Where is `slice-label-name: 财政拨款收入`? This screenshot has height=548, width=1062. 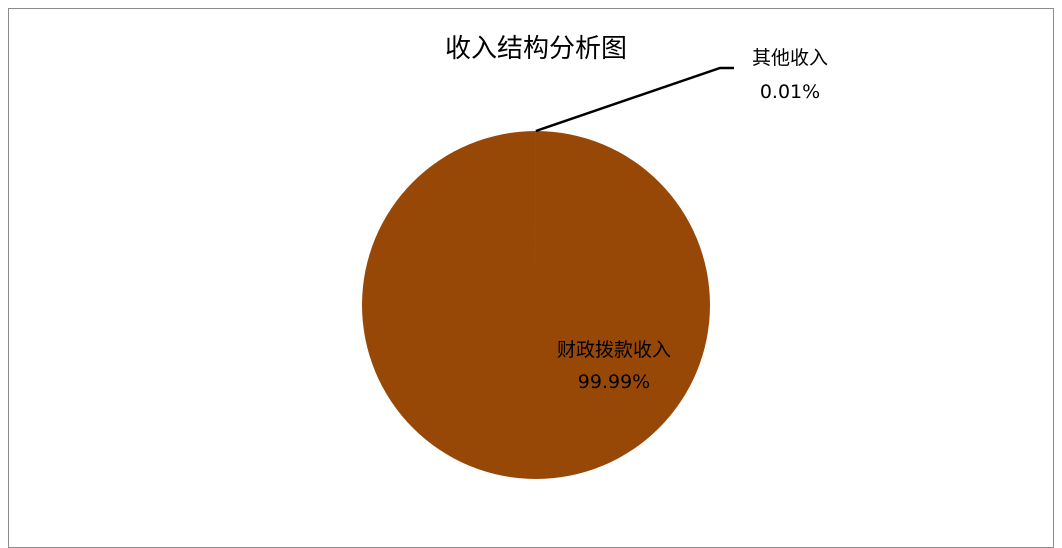
slice-label-name: 财政拨款收入 is located at coordinates (614, 350).